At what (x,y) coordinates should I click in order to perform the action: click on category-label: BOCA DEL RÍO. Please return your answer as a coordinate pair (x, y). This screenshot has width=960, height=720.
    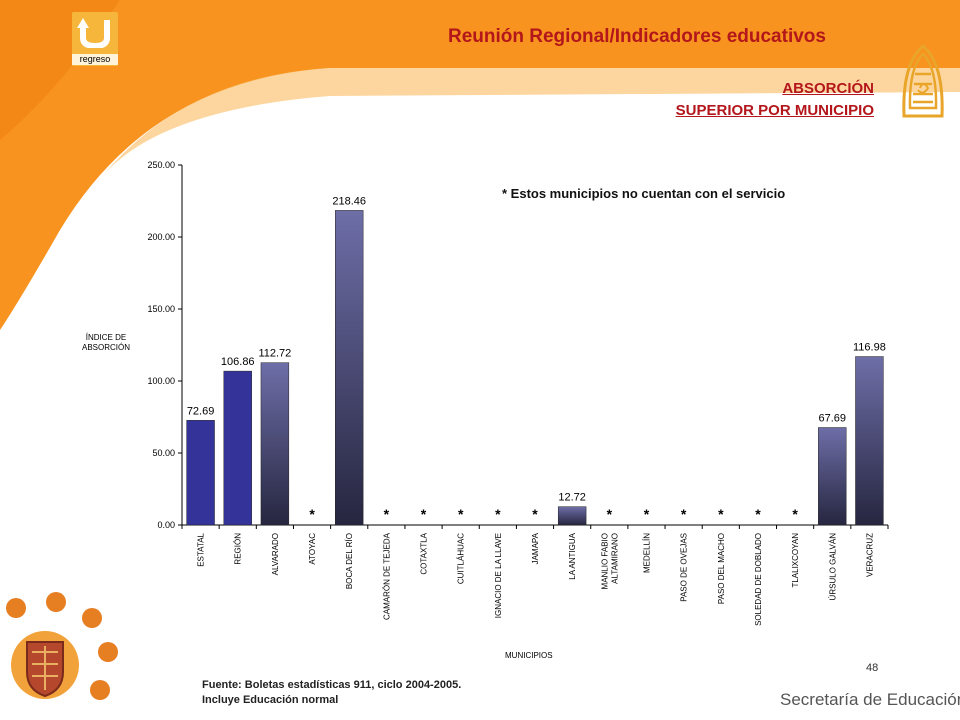
    Looking at the image, I should click on (349, 561).